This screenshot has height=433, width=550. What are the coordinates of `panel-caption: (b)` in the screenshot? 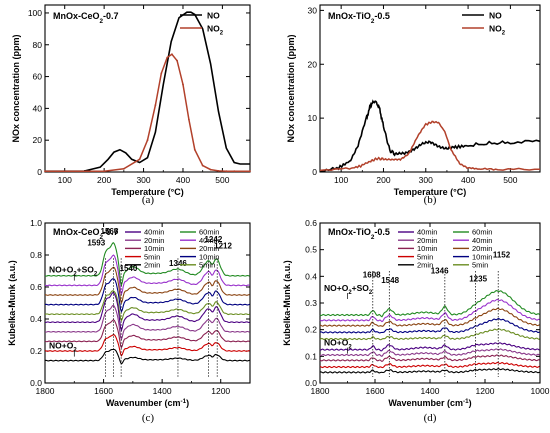 It's located at (430, 200).